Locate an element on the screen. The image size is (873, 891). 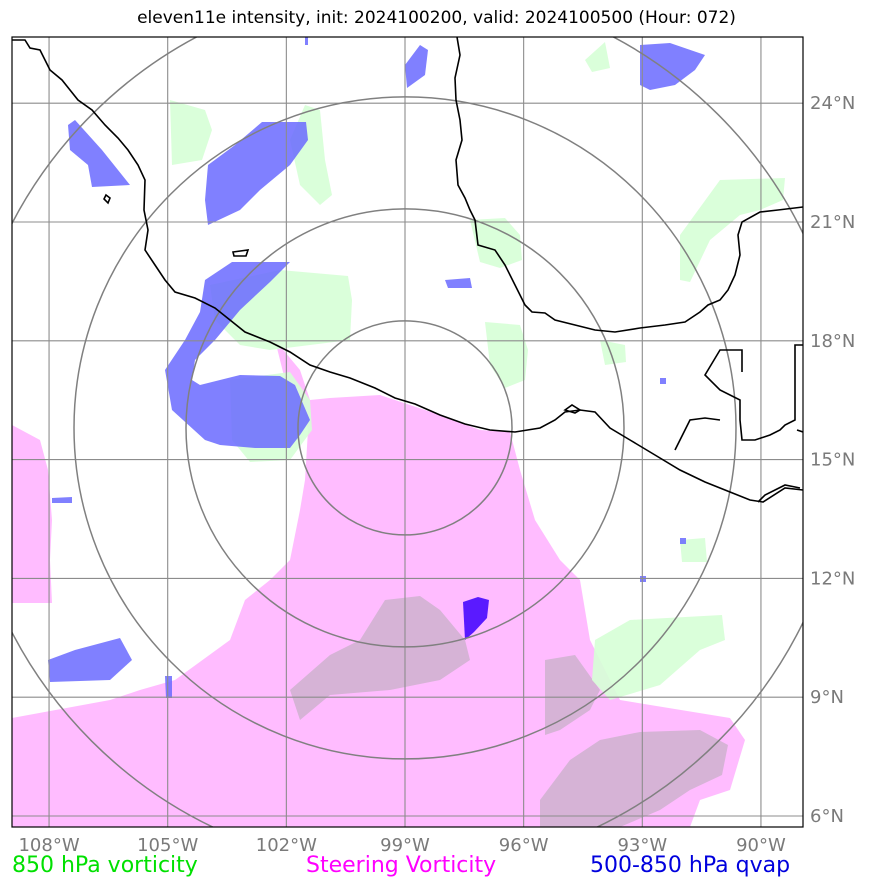
longitude-tick-label: 93°W is located at coordinates (642, 845).